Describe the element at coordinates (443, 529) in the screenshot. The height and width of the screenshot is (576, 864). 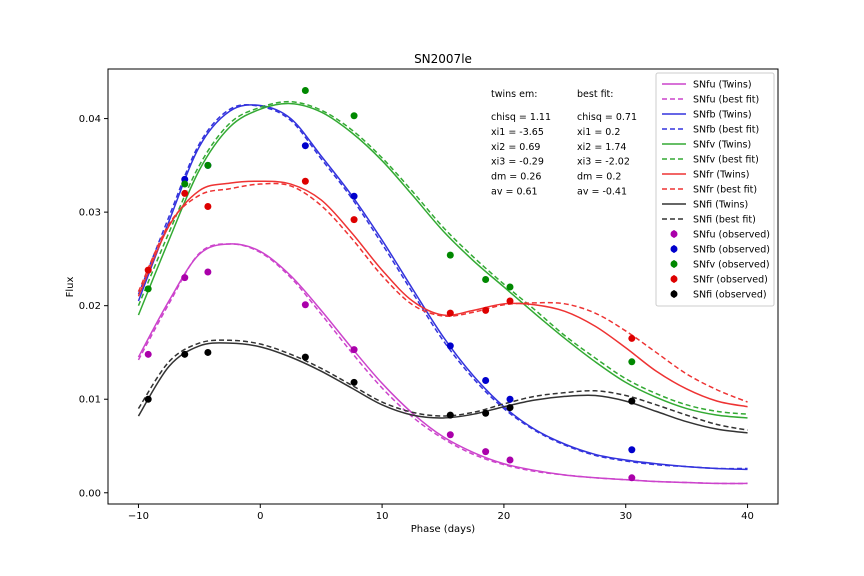
I see `x-axis-label: Phase (days)` at that location.